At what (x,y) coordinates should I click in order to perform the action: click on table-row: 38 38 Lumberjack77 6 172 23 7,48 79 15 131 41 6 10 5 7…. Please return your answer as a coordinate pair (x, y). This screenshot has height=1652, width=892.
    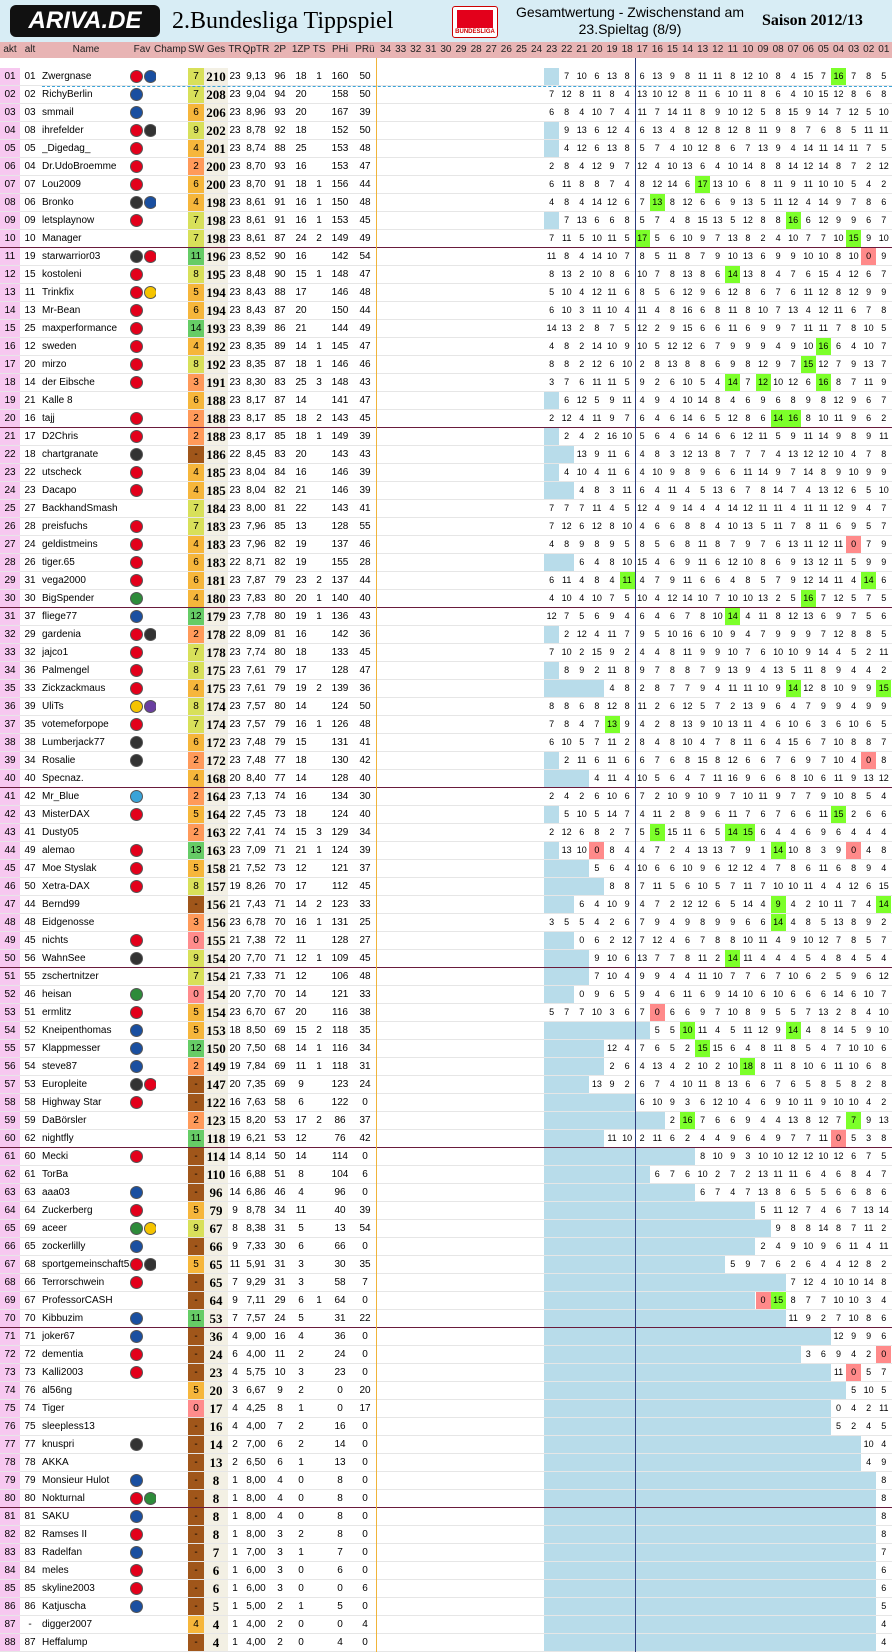
    Looking at the image, I should click on (446, 743).